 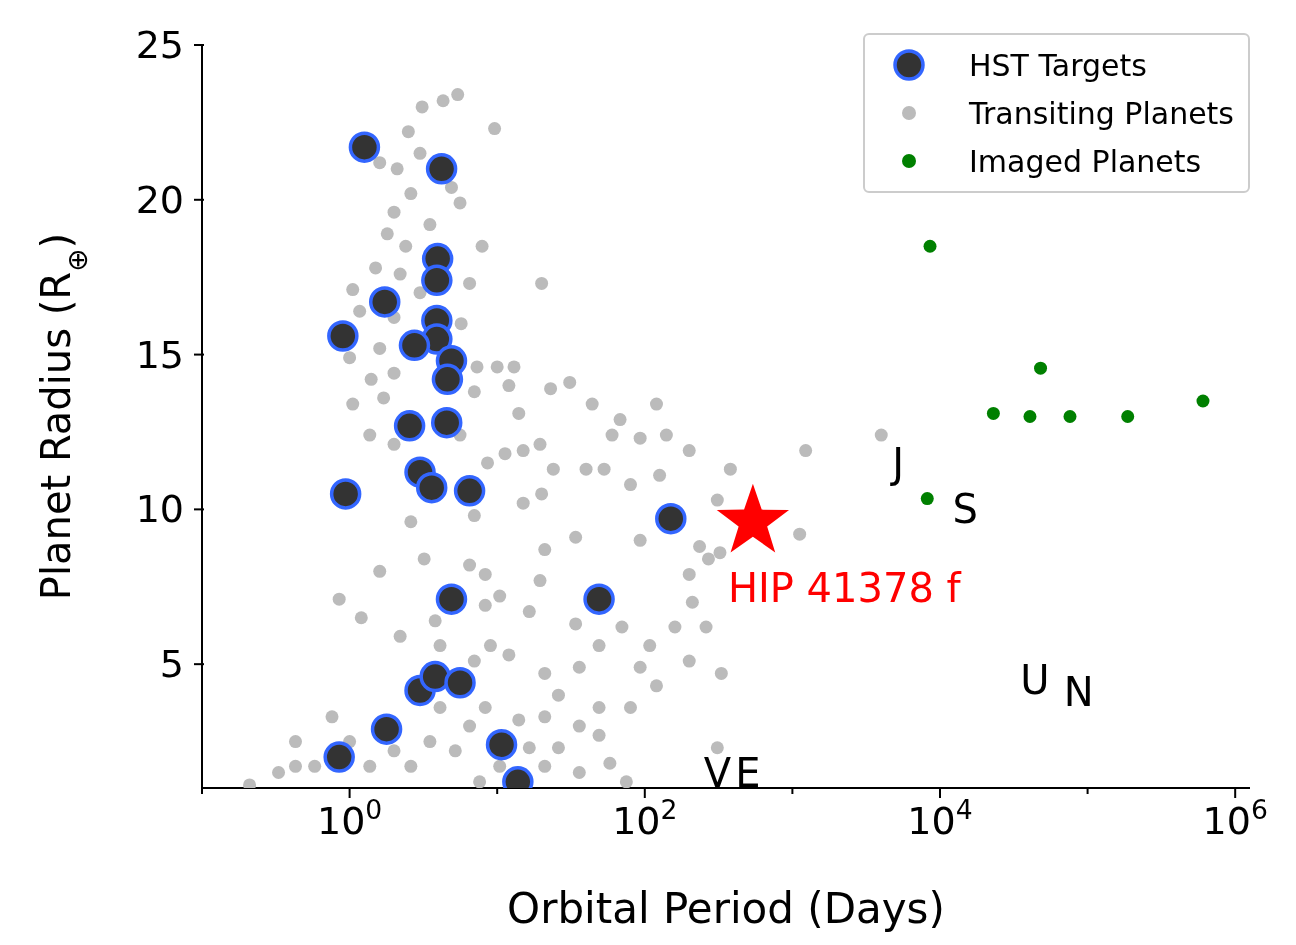 I want to click on annotation: J, so click(x=896, y=462).